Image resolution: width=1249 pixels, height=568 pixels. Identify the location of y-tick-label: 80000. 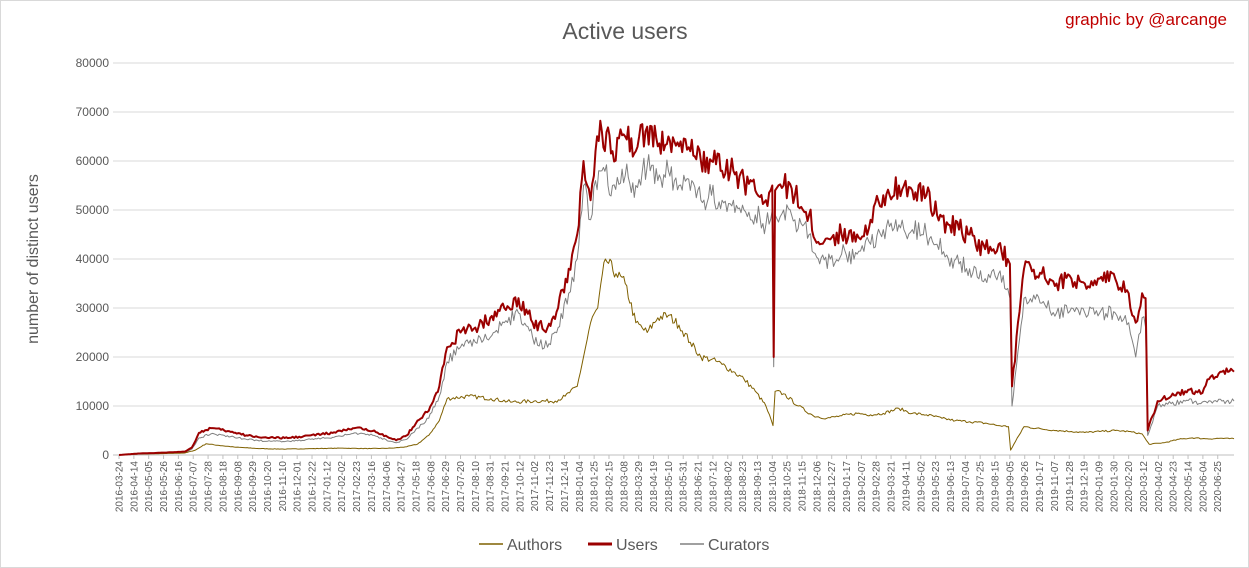
(93, 63).